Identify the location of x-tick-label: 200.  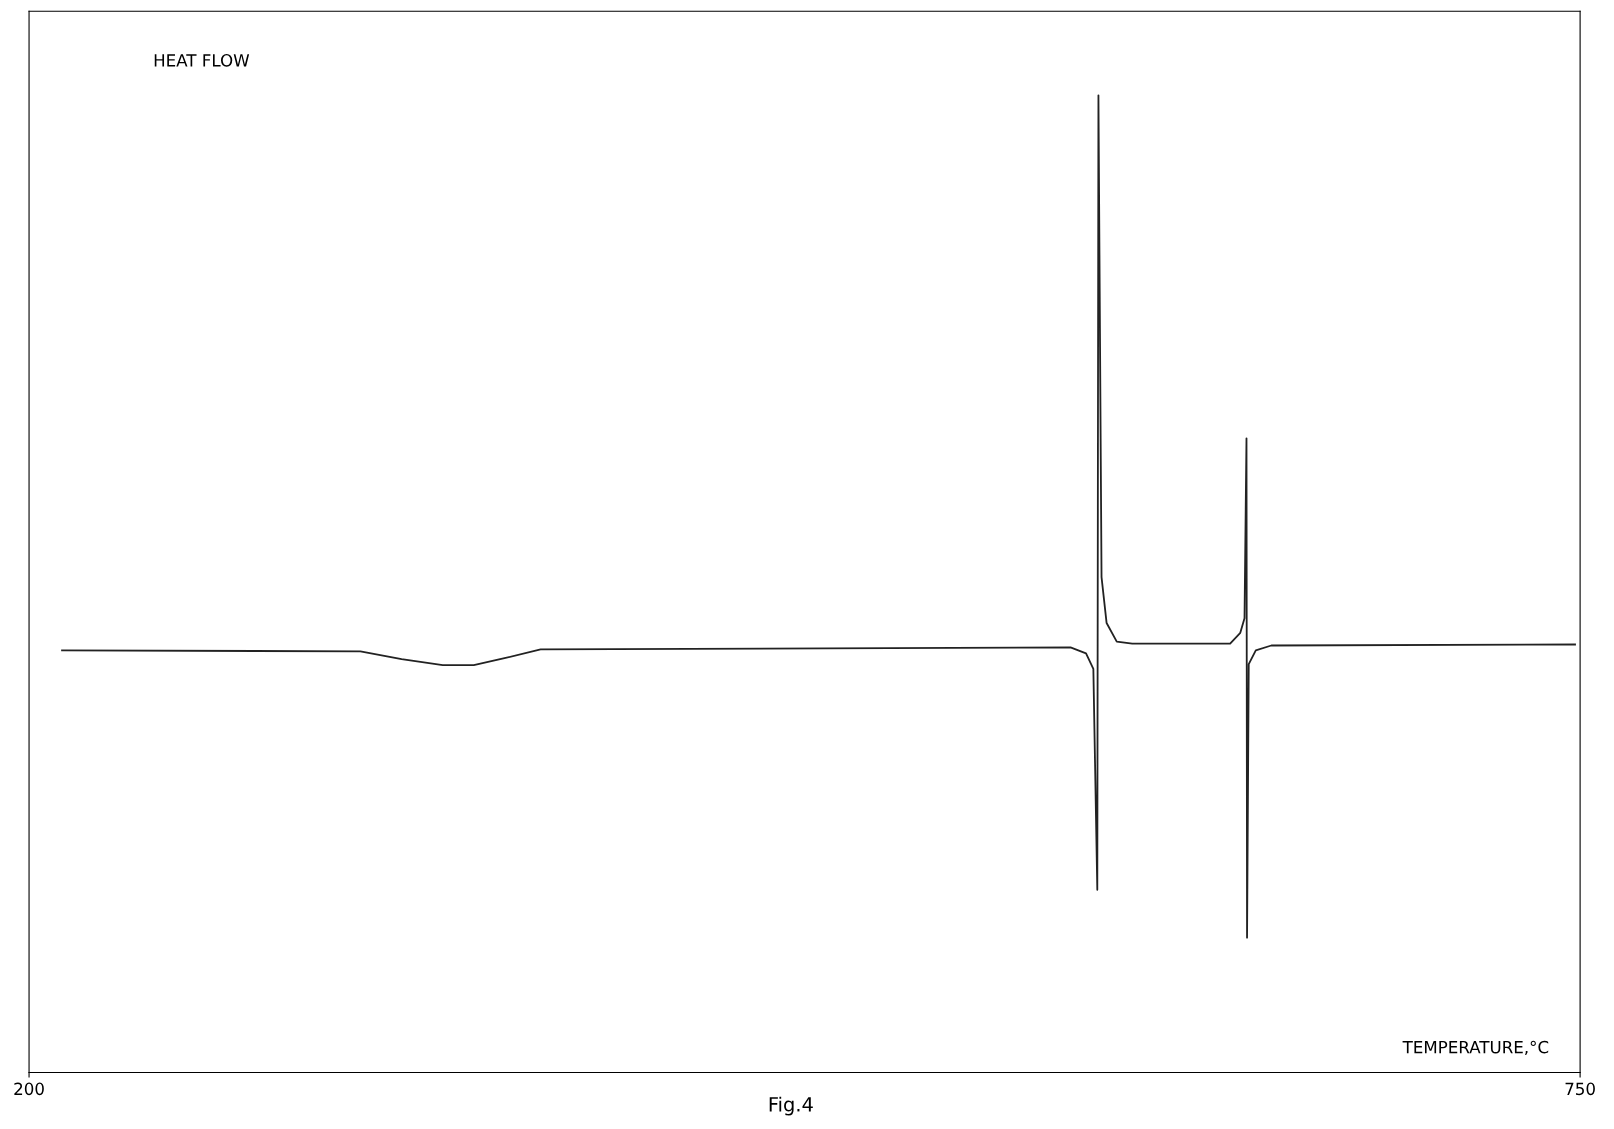
(29, 1089).